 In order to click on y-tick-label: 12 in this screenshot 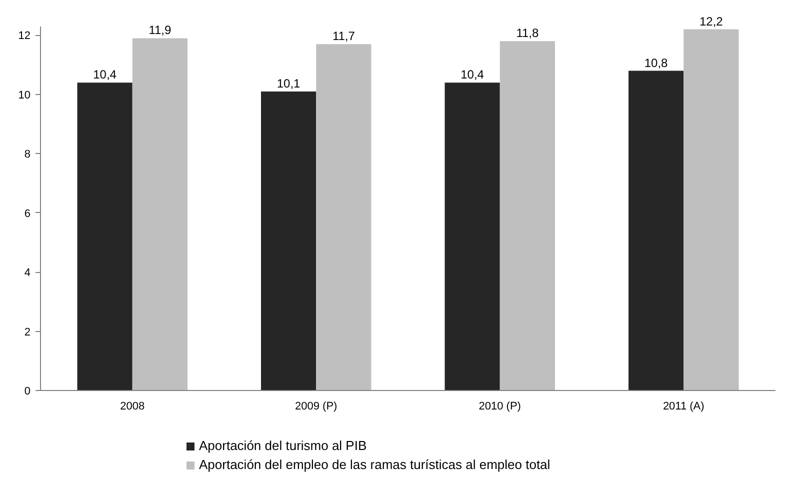, I will do `click(24, 36)`.